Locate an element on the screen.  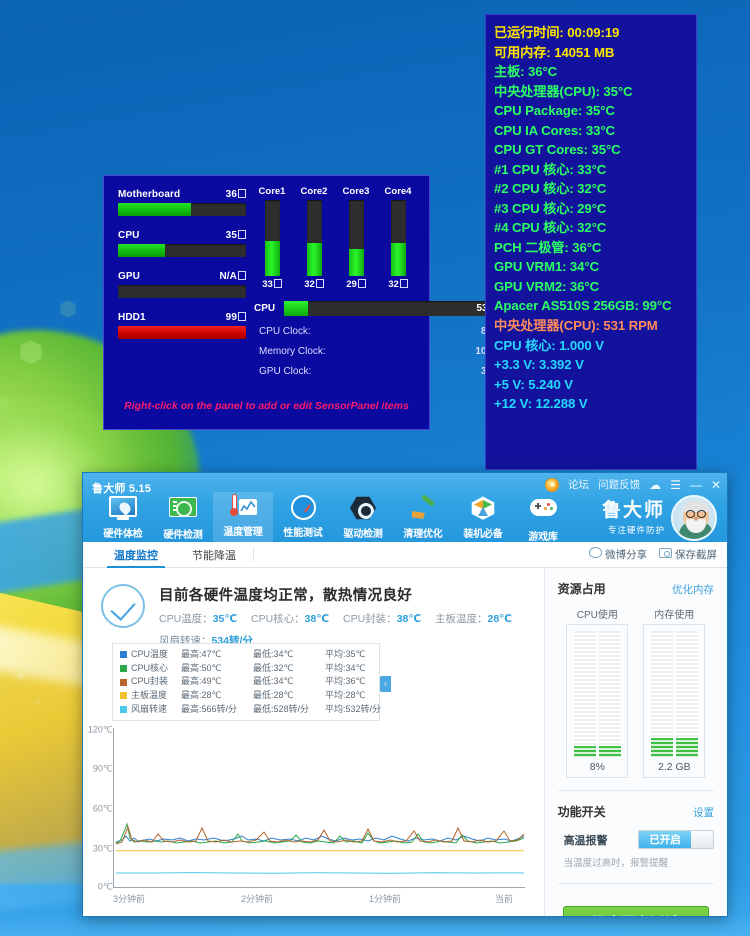
clock-row-memory: Memory Clock: 1067 MHz is located at coordinates (390, 351).